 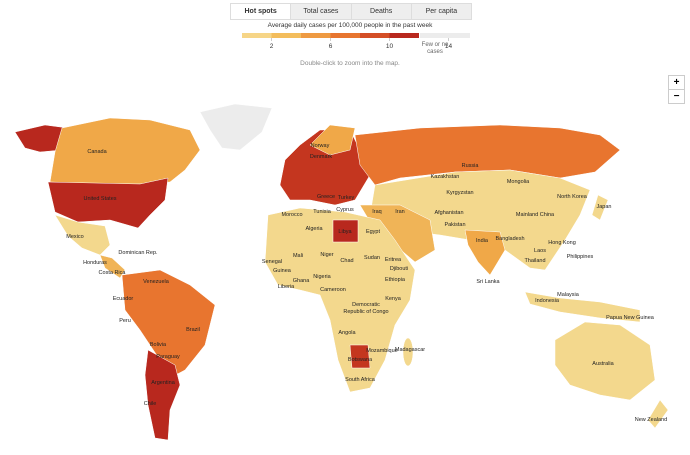 What do you see at coordinates (322, 277) in the screenshot?
I see `country-label: Nigeria` at bounding box center [322, 277].